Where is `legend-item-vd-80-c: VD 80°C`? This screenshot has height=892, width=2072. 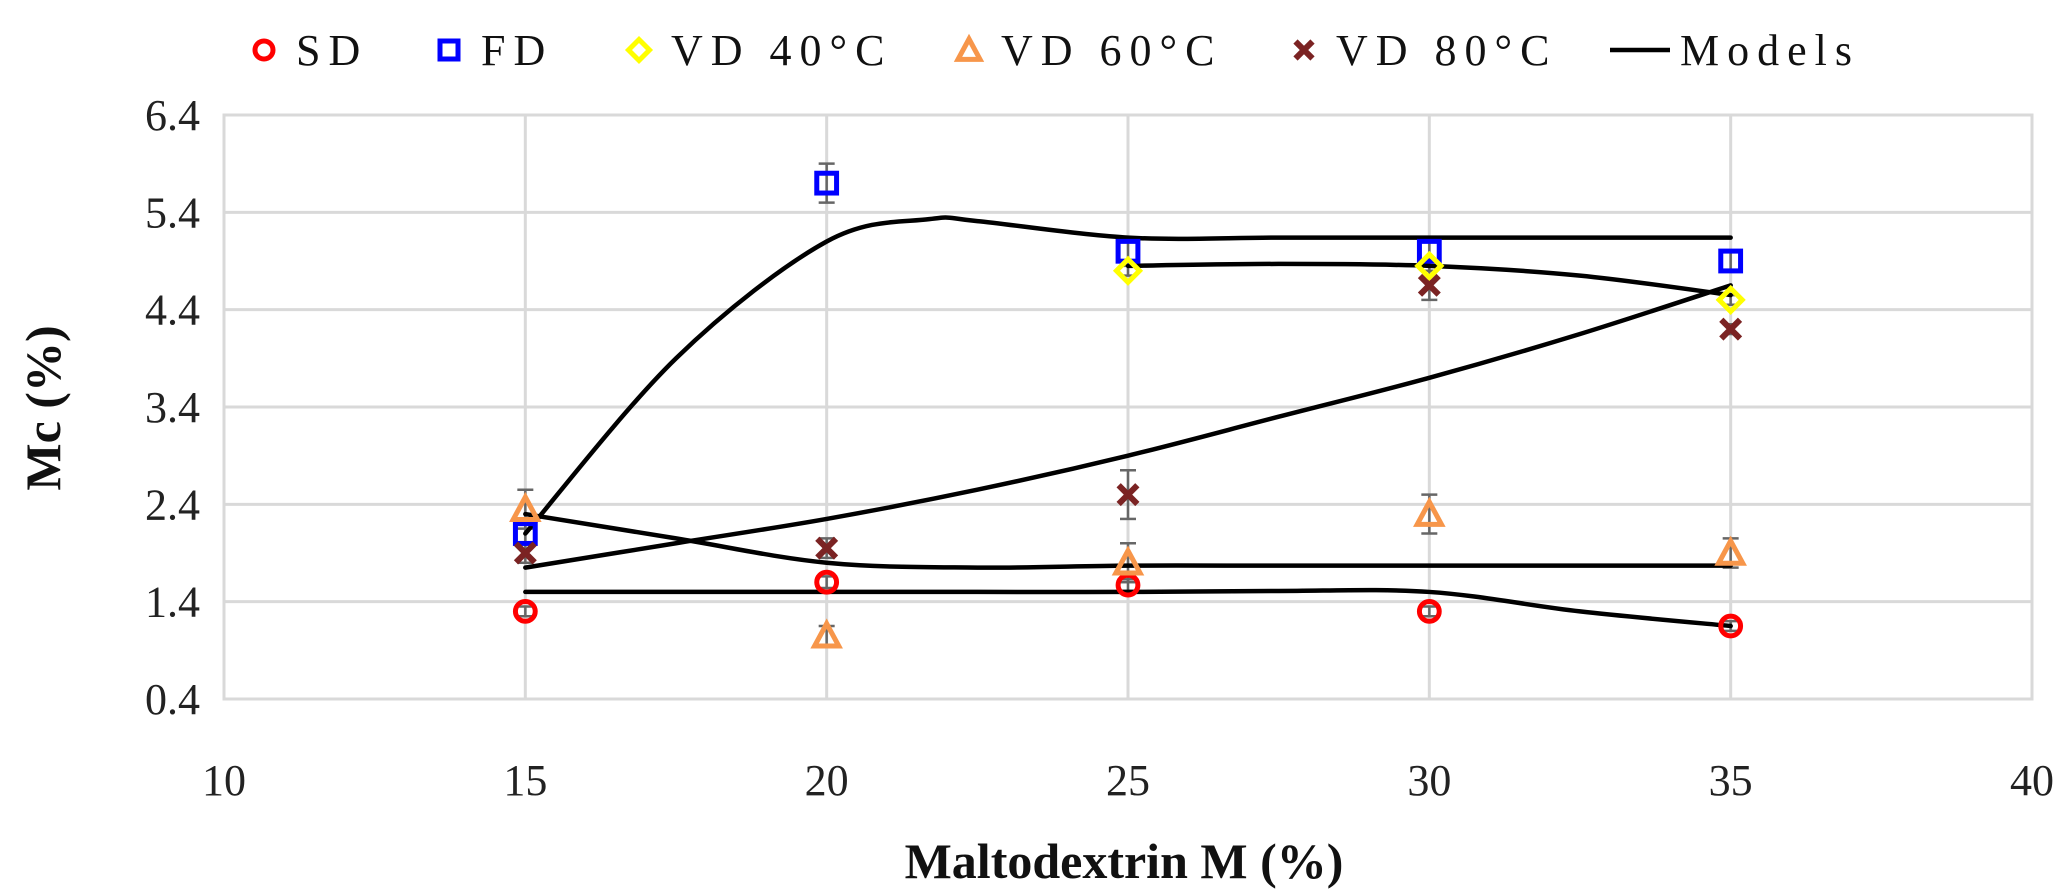
legend-item-vd-80-c: VD 80°C is located at coordinates (1425, 50).